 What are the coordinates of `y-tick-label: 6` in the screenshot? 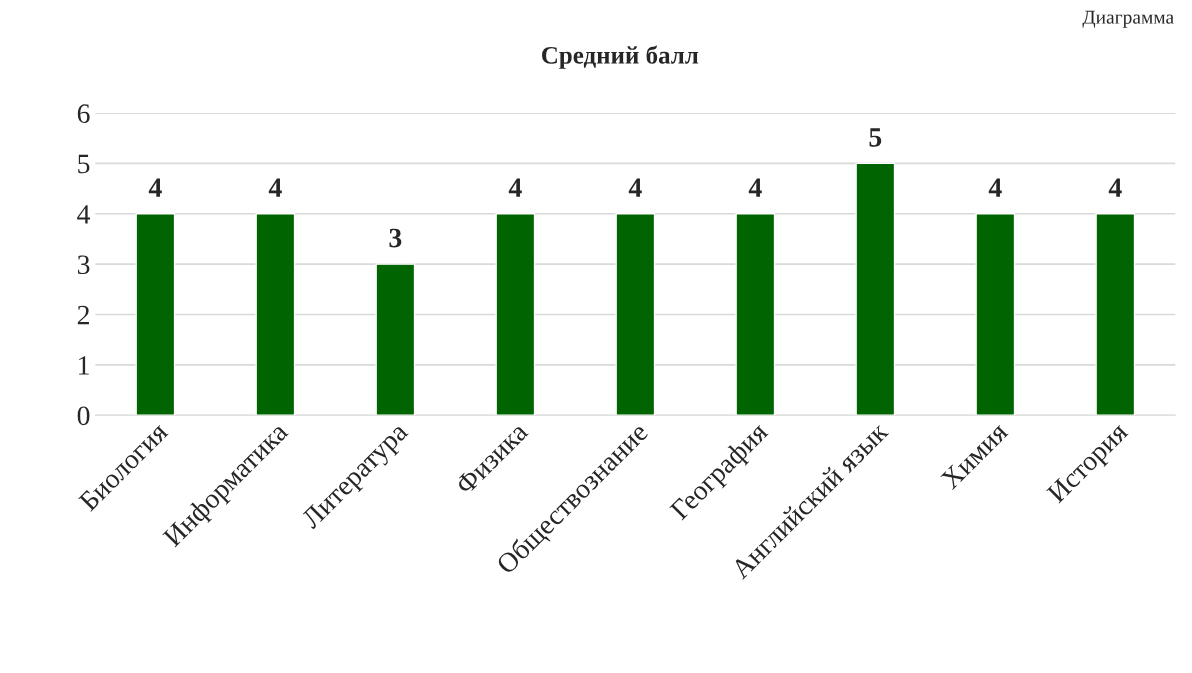 It's located at (83, 113).